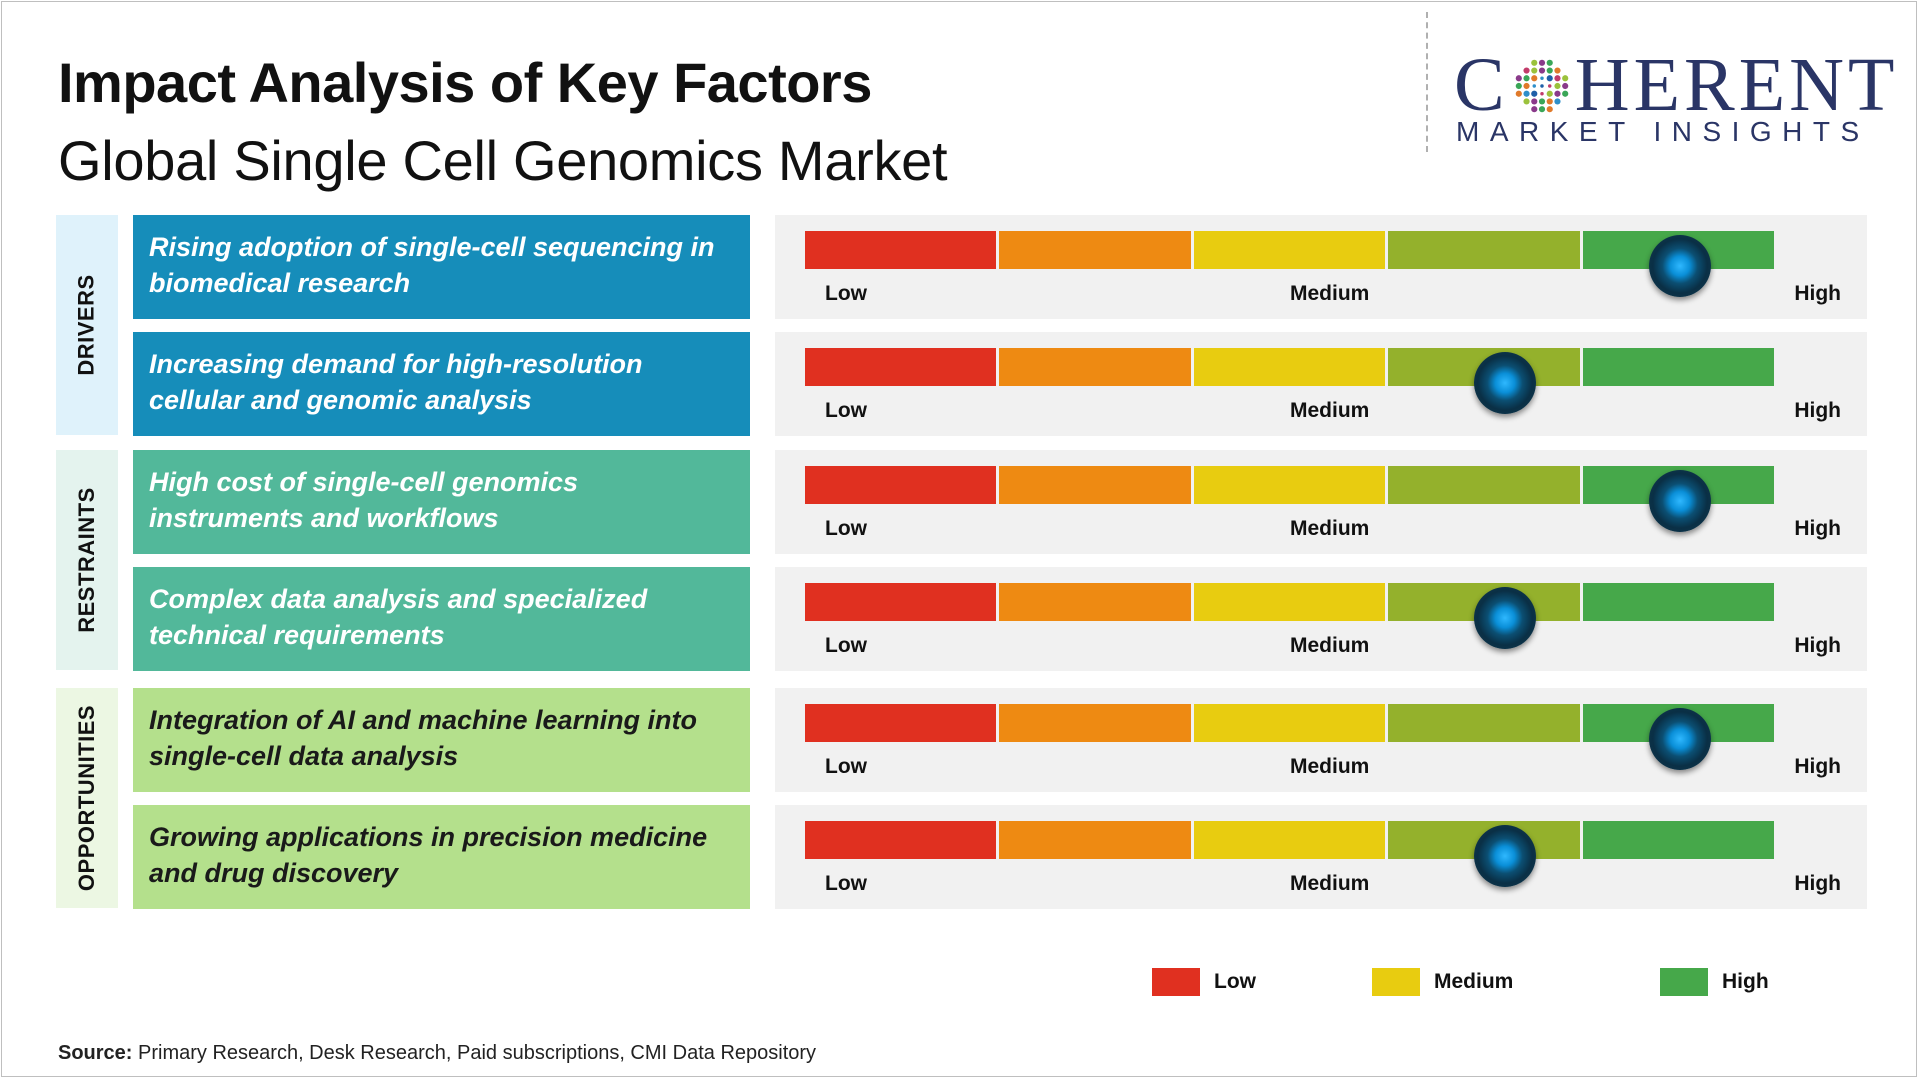 This screenshot has height=1080, width=1920. I want to click on logo-name-suffix: HERENT, so click(1736, 85).